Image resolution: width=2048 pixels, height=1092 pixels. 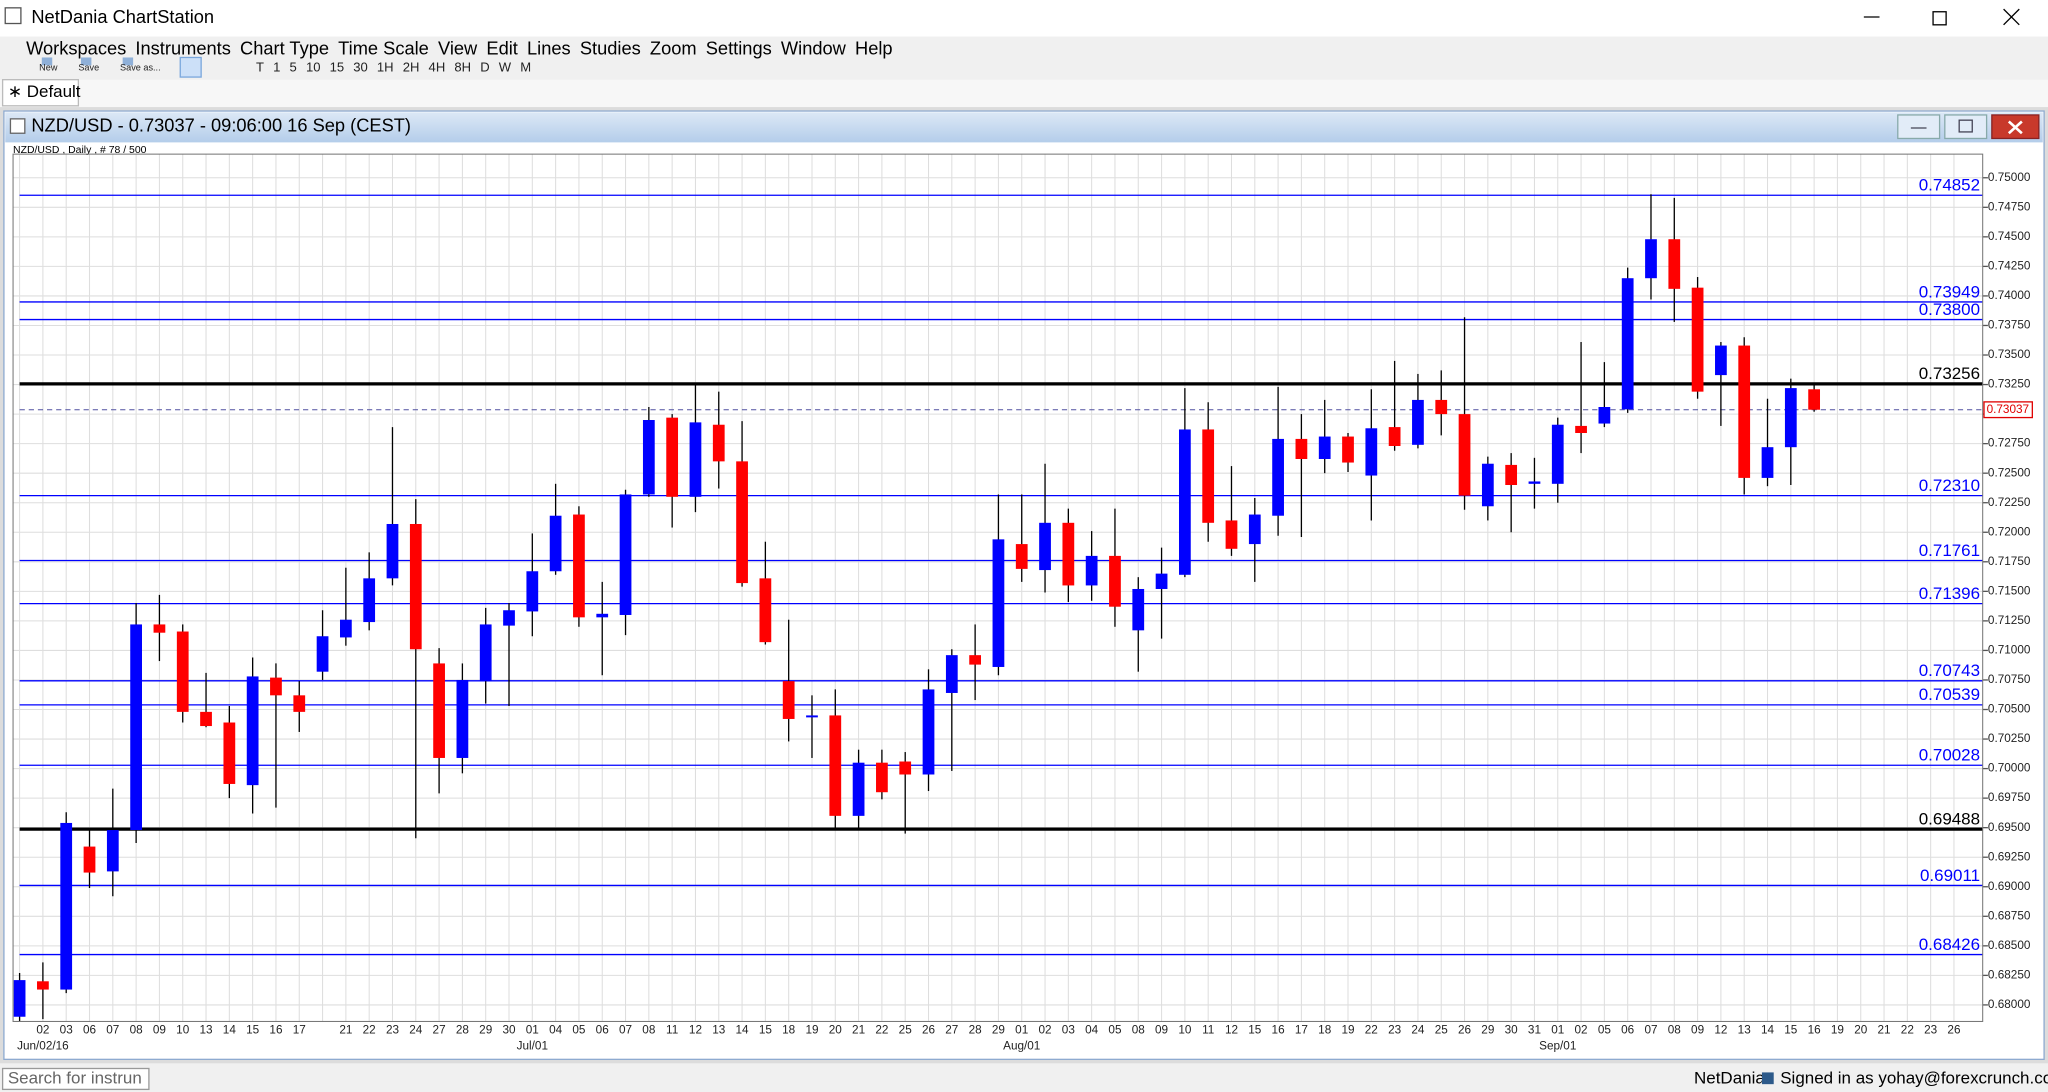 I want to click on chart-minimize, so click(x=1919, y=127).